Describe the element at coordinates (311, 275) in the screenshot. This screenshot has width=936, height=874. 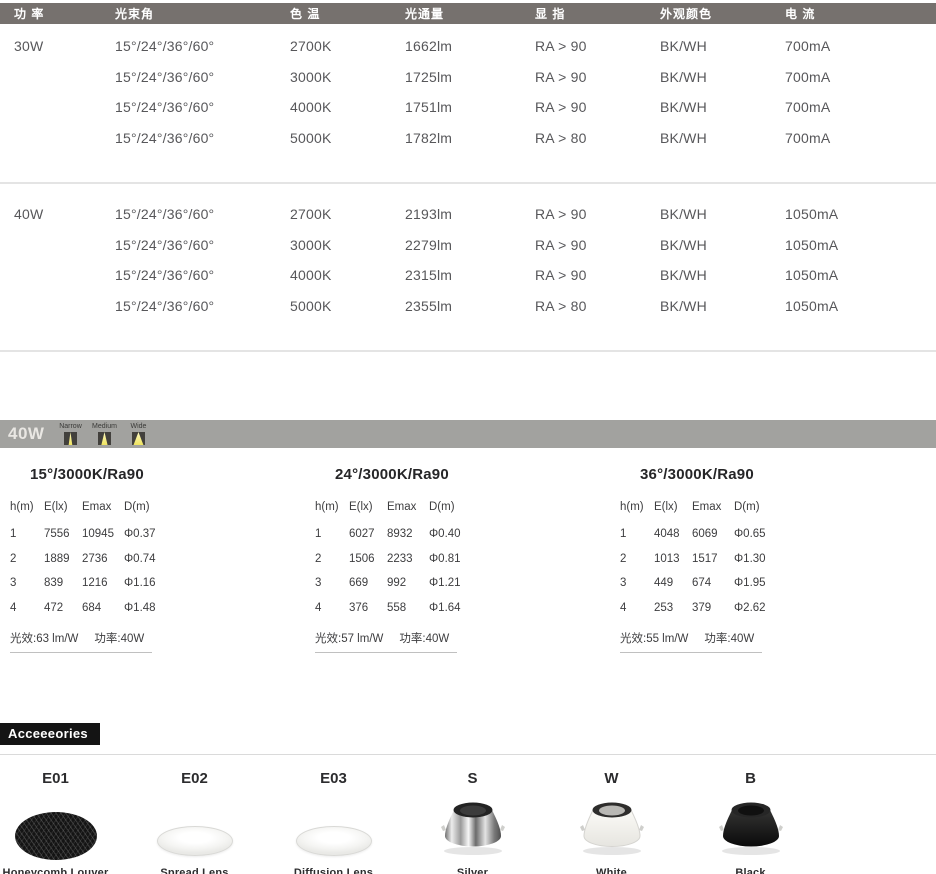
I see `cct-cell: 4000K` at that location.